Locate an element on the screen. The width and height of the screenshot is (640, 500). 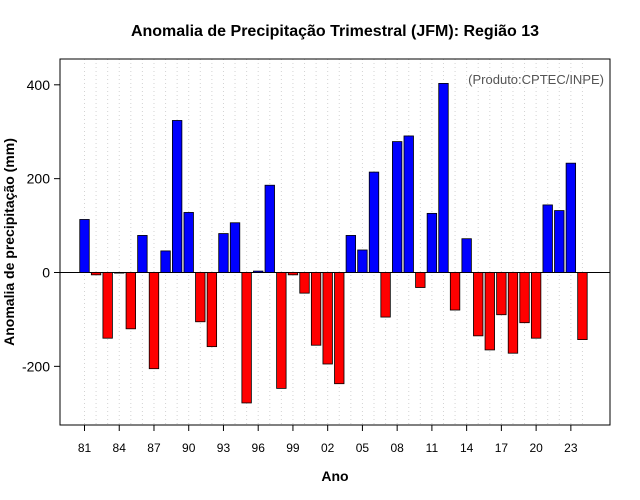
bar-2014 is located at coordinates (466, 255).